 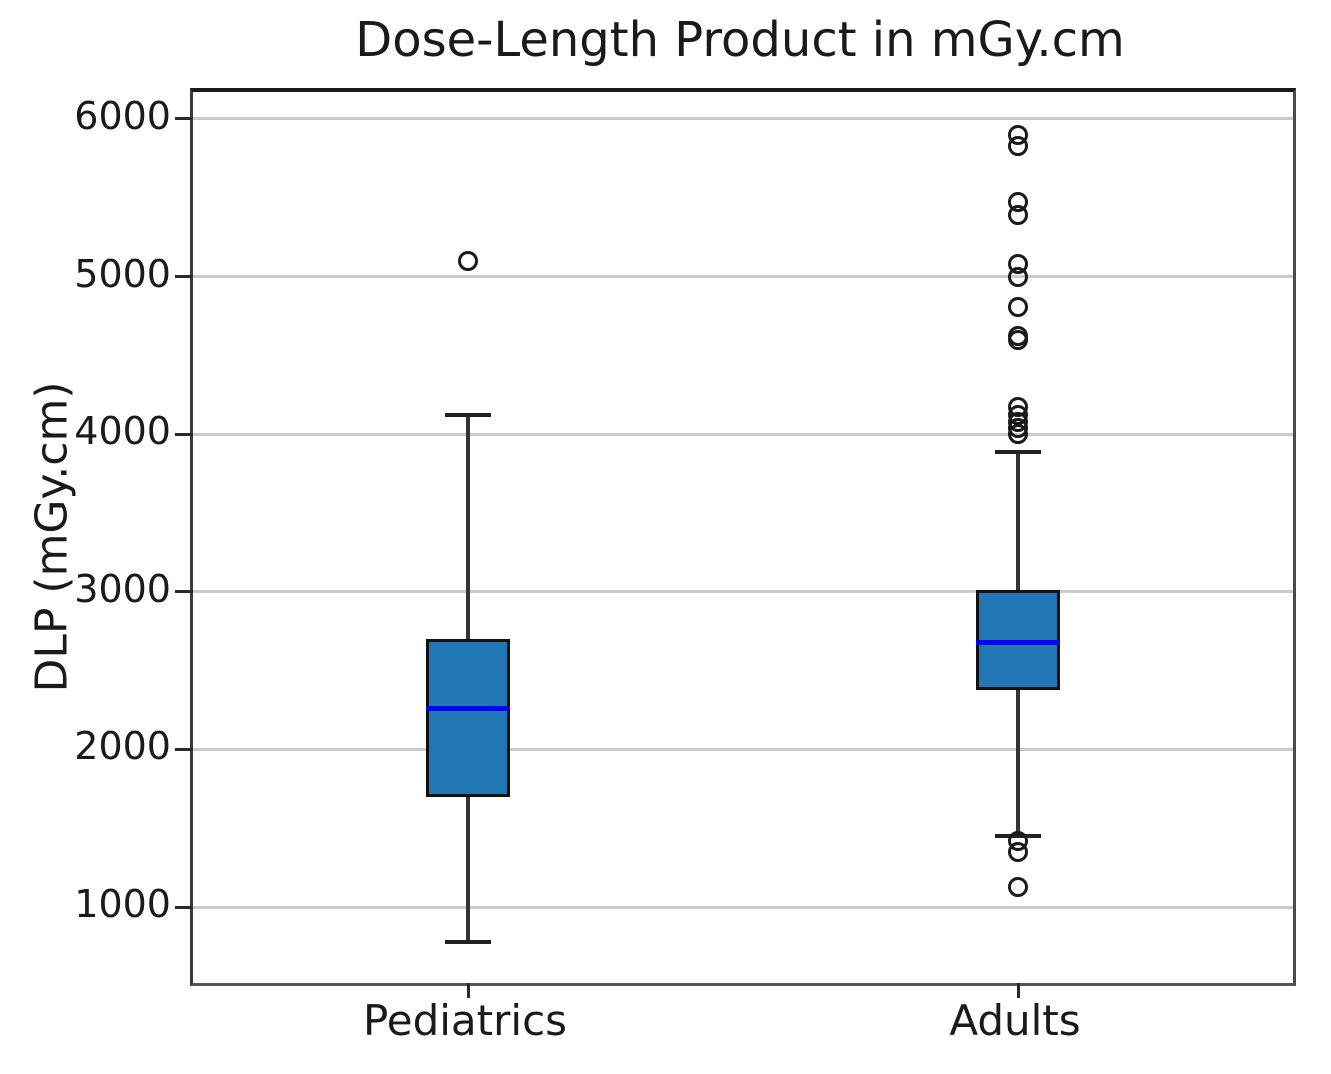 I want to click on y-tick-label: 2000, so click(x=122, y=746).